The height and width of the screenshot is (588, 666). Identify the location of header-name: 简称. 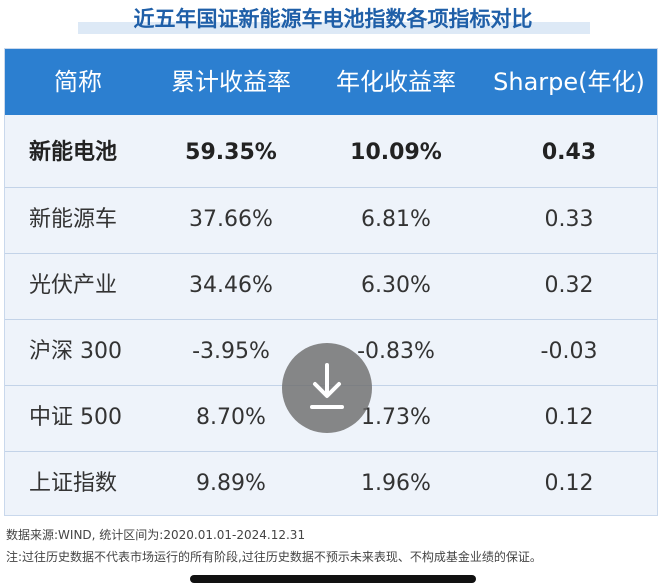
(78, 82).